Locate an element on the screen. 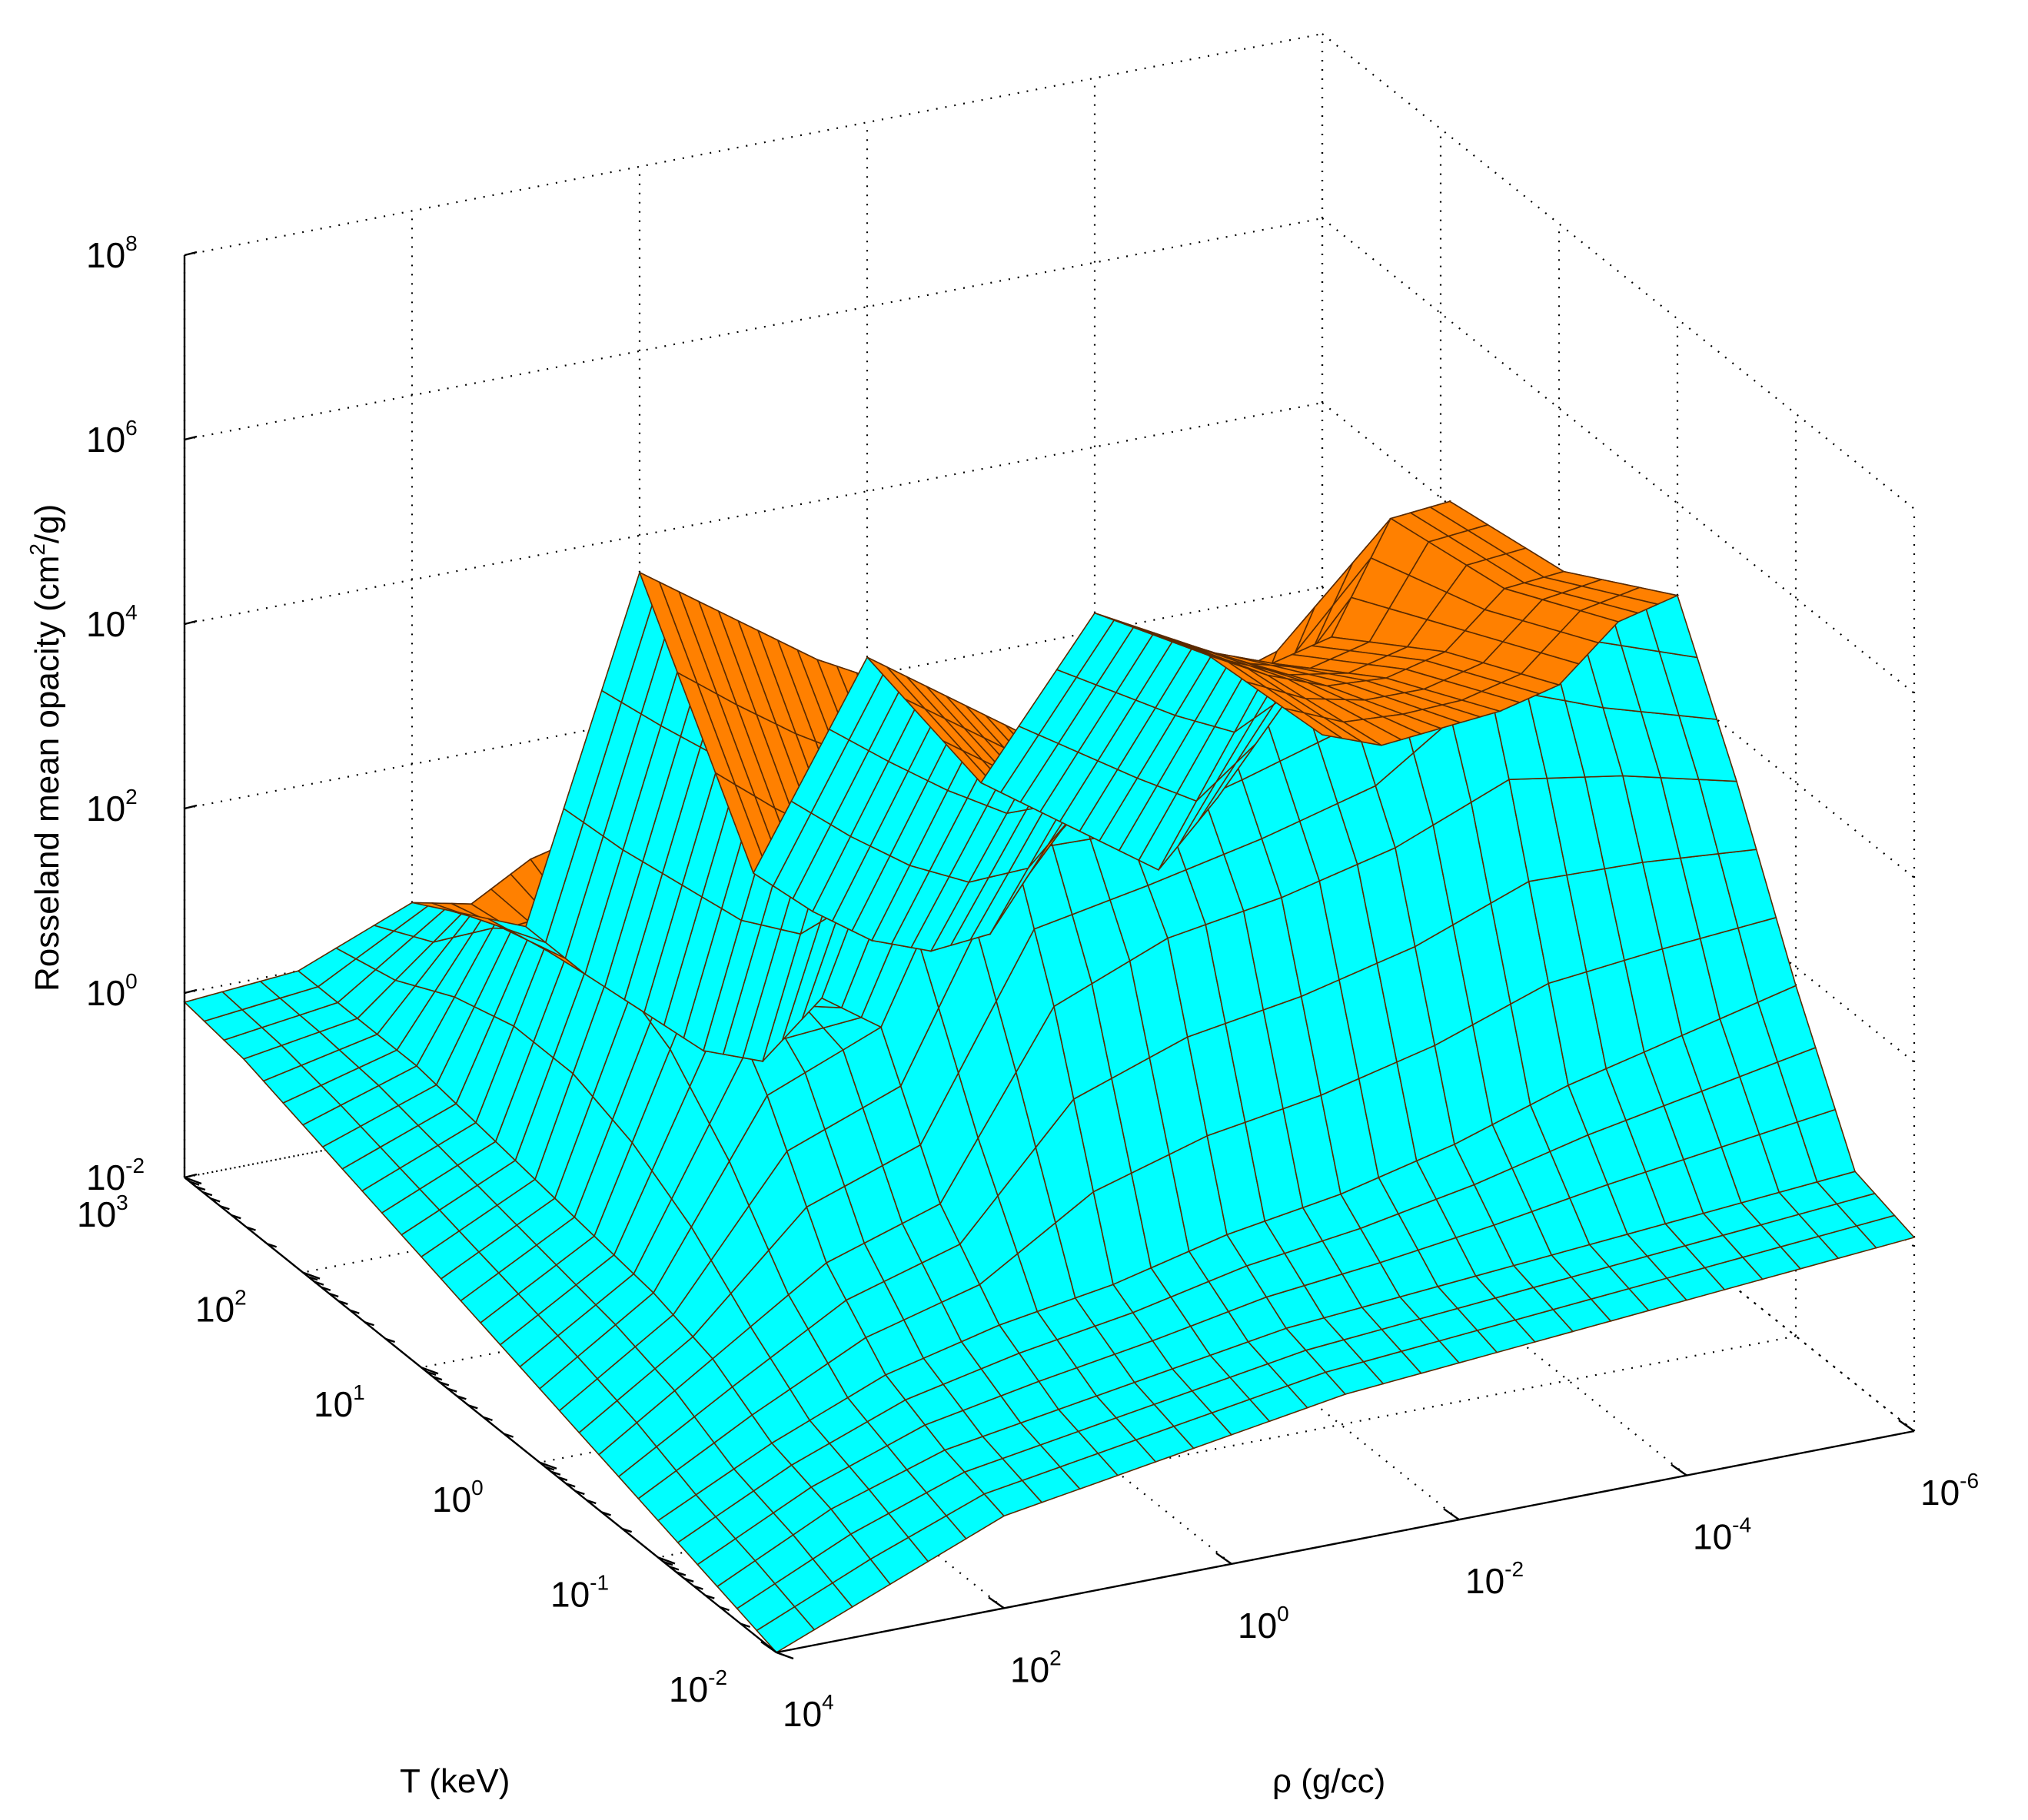 Image resolution: width=2028 pixels, height=1820 pixels. x-tick-label: 10² is located at coordinates (1036, 1667).